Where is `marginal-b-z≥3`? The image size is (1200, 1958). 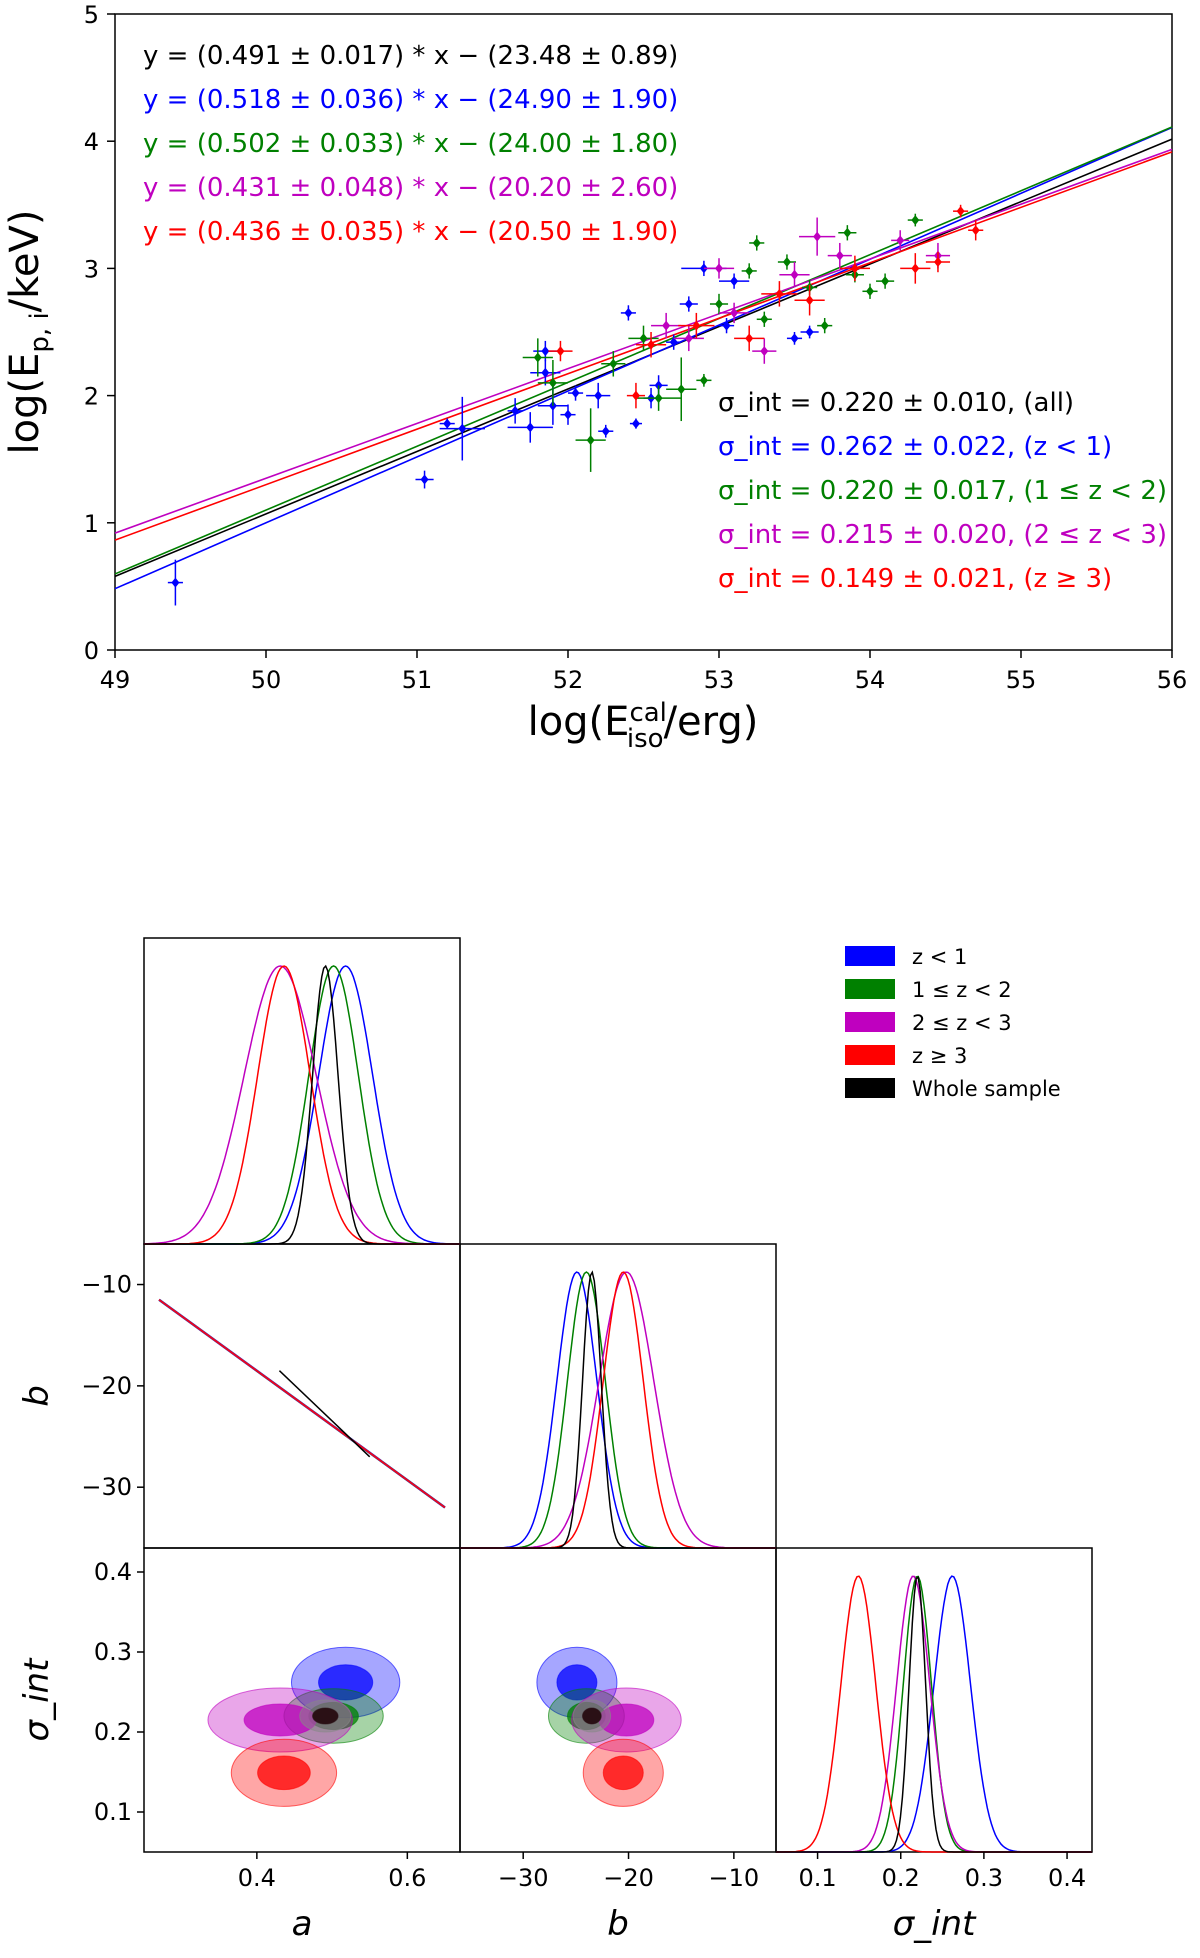
marginal-b-z≥3 is located at coordinates (618, 1410).